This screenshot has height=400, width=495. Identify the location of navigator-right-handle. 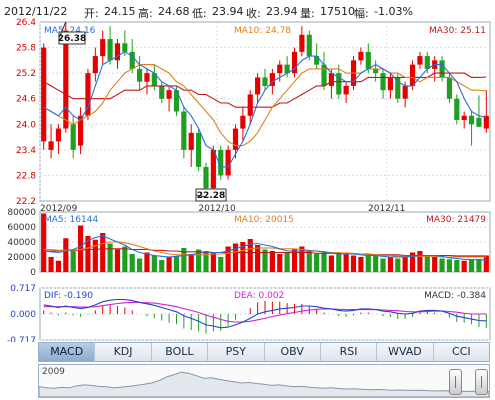
(481, 382).